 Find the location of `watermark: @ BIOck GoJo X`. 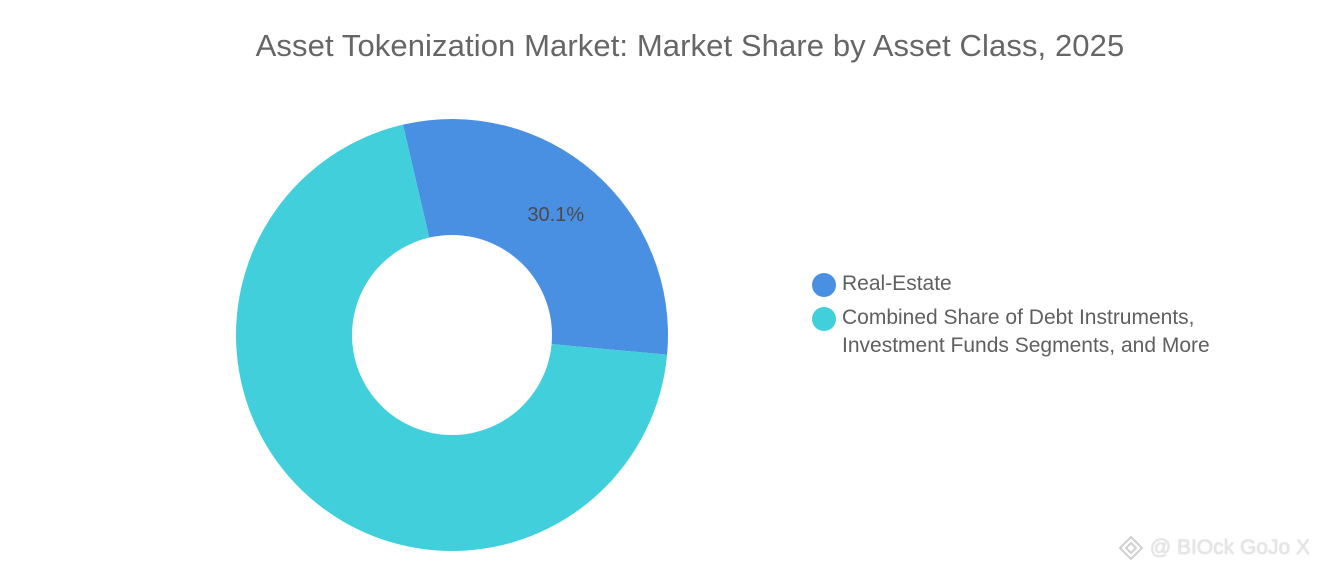

watermark: @ BIOck GoJo X is located at coordinates (1214, 548).